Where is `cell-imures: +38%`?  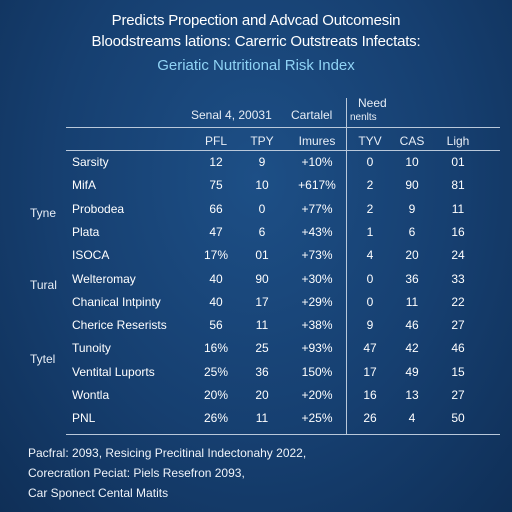
cell-imures: +38% is located at coordinates (317, 325).